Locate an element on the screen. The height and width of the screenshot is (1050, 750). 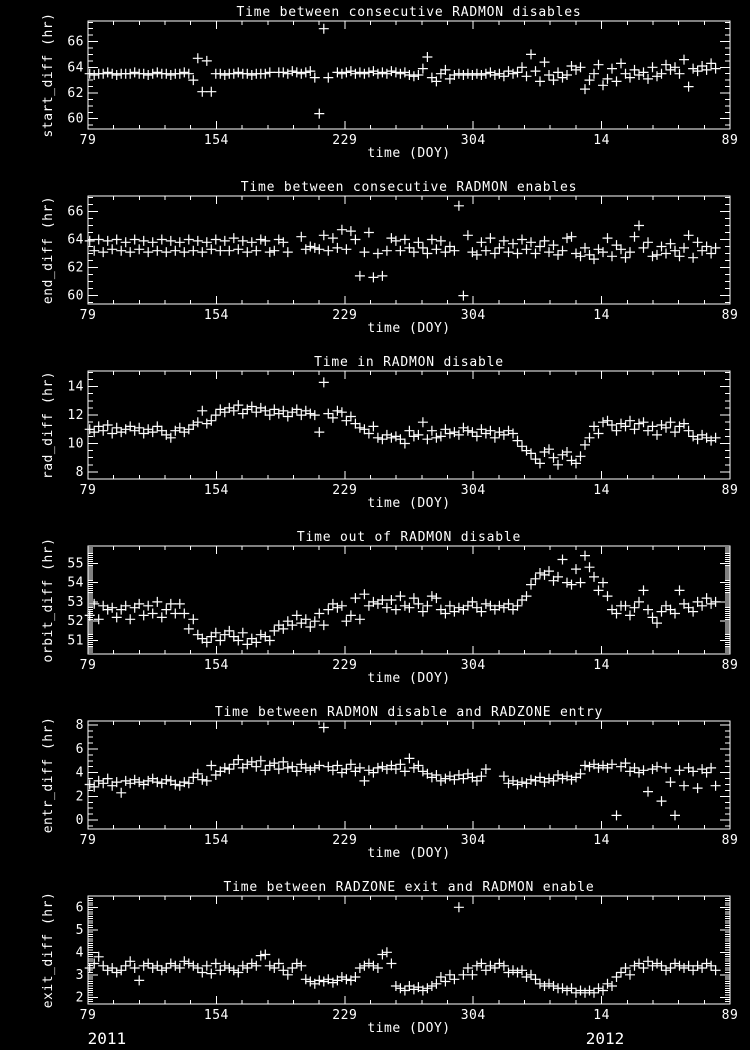
svg-text: 0 is located at coordinates (80, 820).